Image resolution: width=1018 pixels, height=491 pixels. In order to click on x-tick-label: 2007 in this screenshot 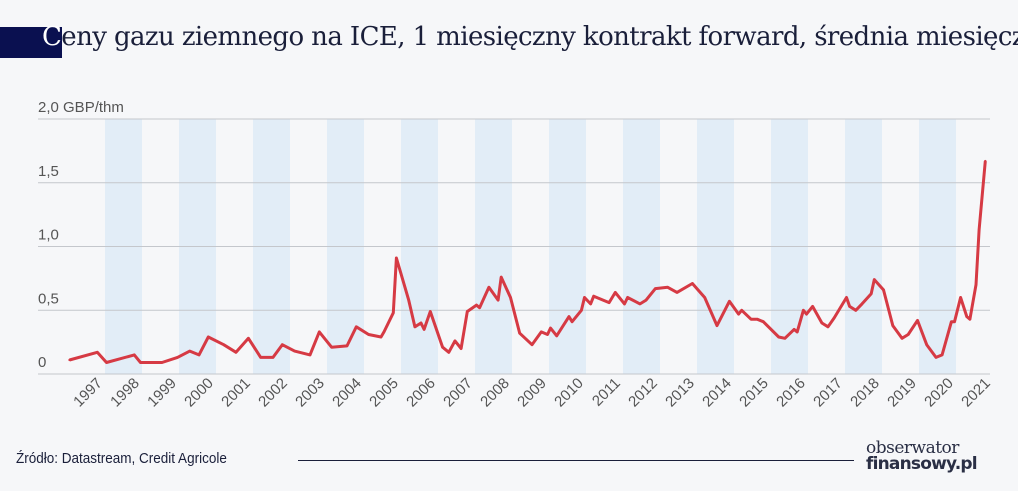, I will do `click(458, 393)`.